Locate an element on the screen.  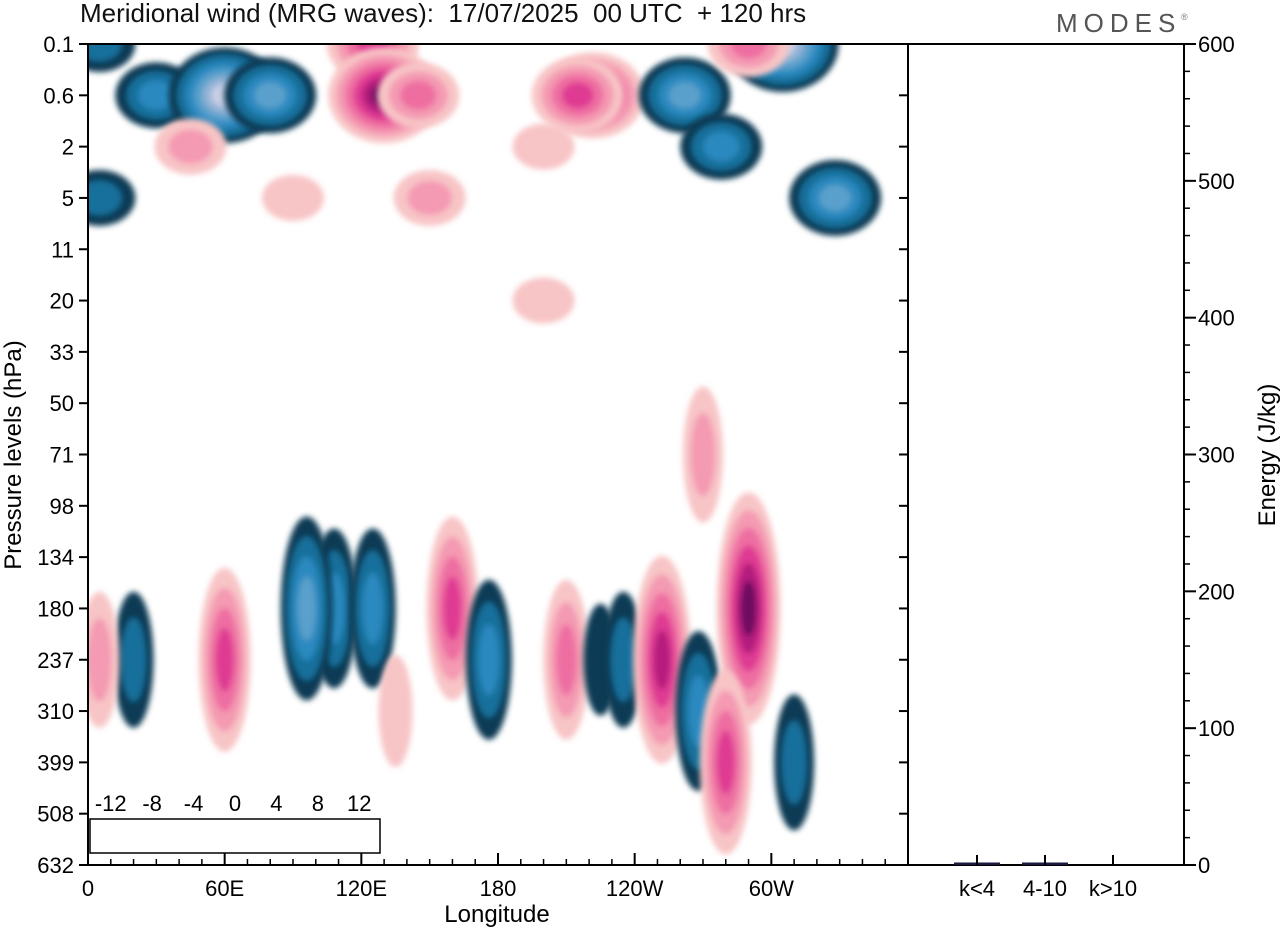
brand-logo: MODES is located at coordinates (1119, 23).